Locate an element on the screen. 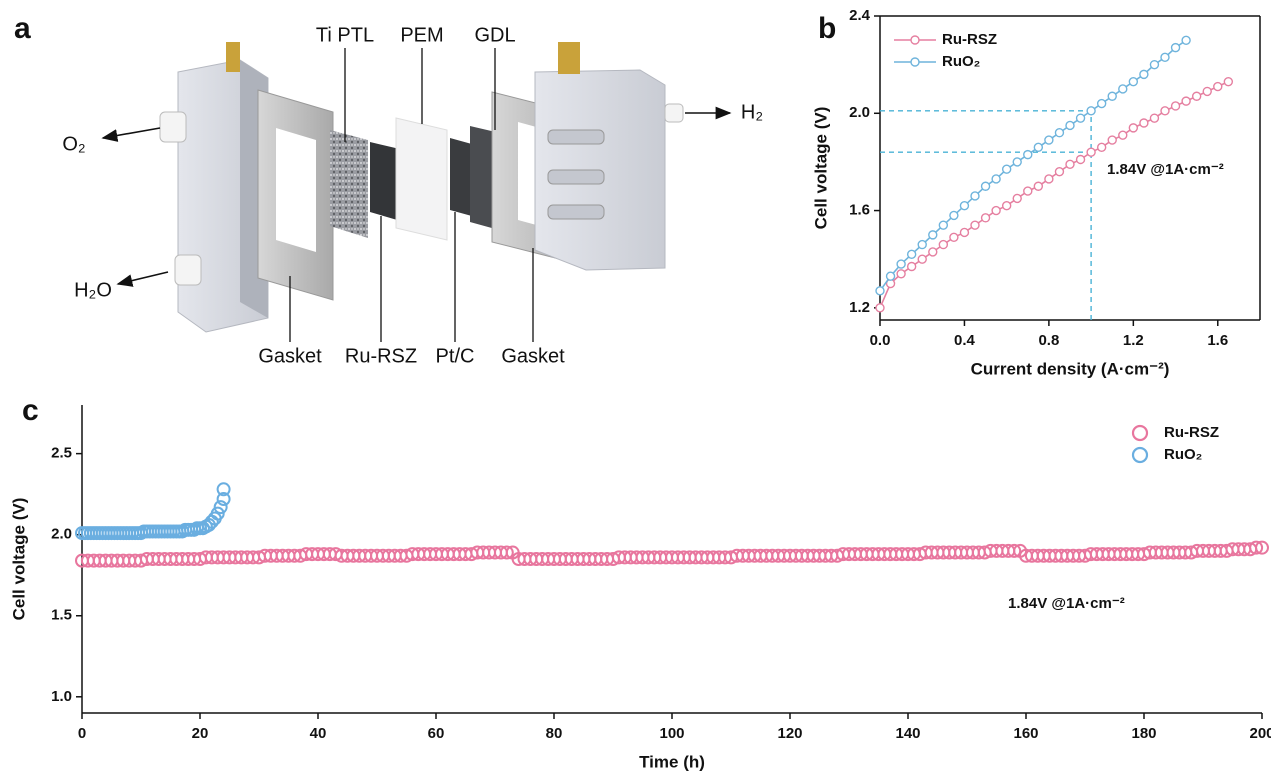  pem is located at coordinates (421, 179).